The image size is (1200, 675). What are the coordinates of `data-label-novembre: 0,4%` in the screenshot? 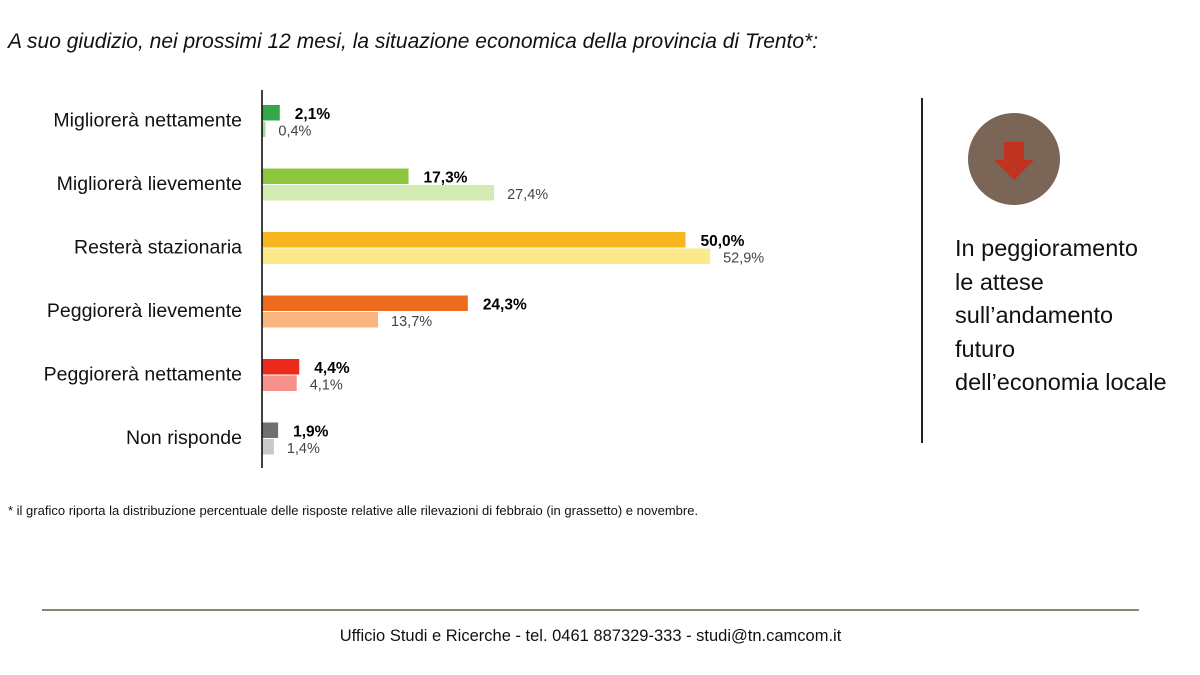 It's located at (294, 132).